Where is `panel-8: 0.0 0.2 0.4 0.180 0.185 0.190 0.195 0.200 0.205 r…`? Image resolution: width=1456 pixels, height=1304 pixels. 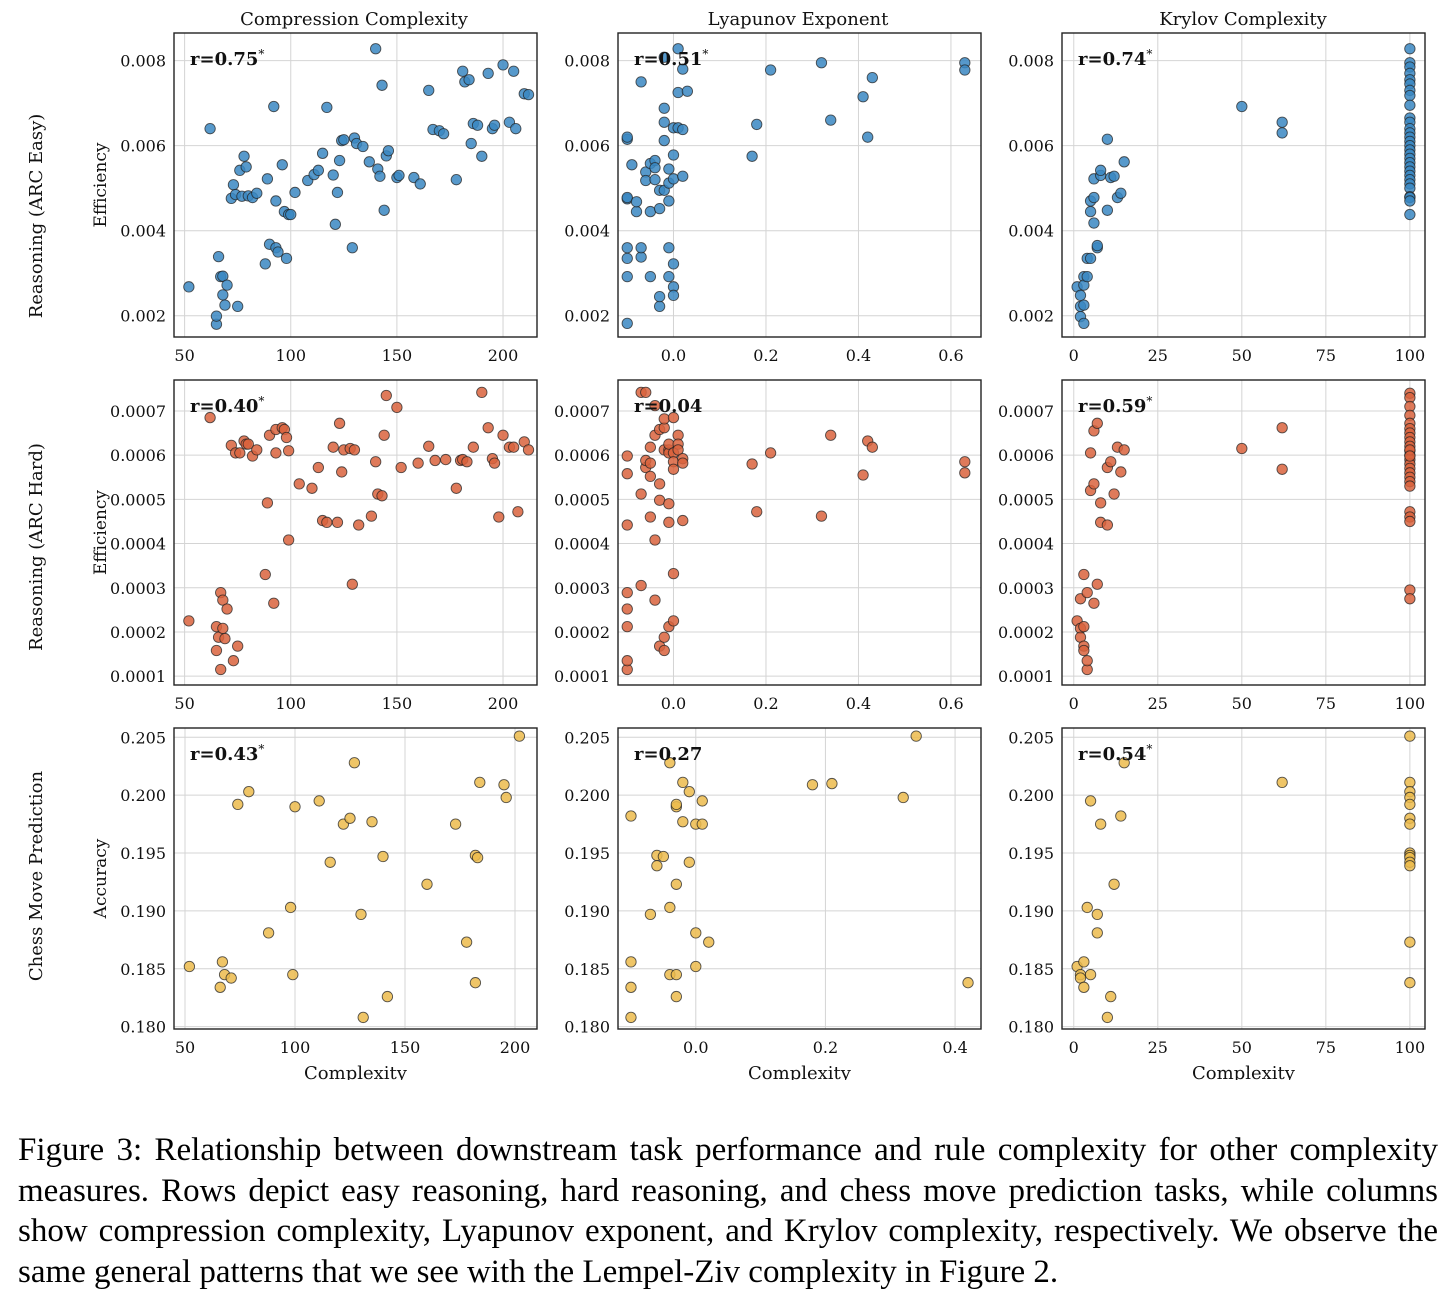 panel-8: 0.0 0.2 0.4 0.180 0.185 0.190 0.195 0.200 0.205 r… is located at coordinates (773, 903).